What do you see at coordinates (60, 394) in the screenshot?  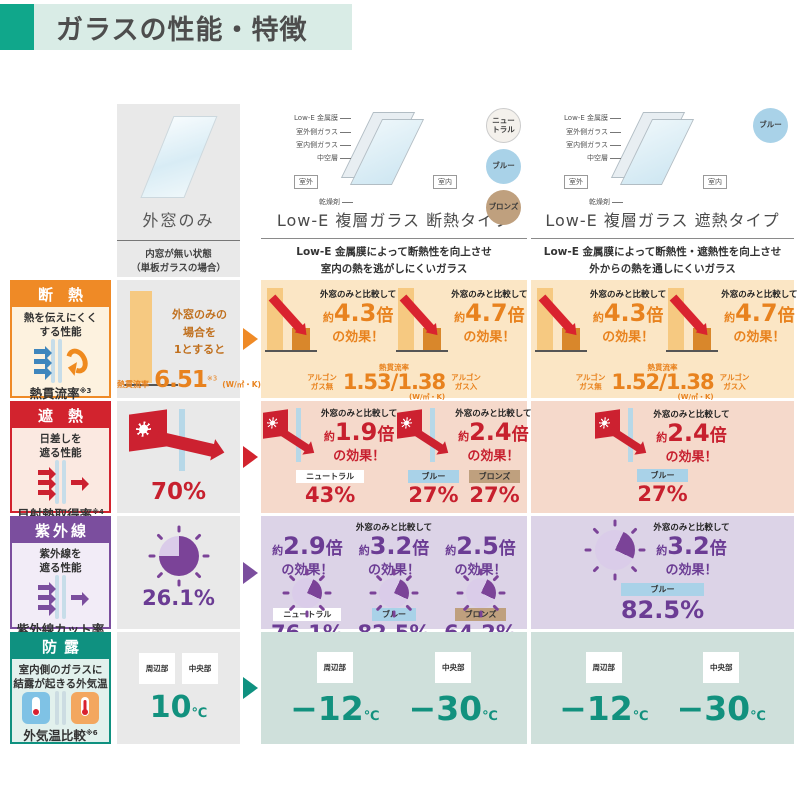 I see `metric-label-u-value: 熱貫流率※3` at bounding box center [60, 394].